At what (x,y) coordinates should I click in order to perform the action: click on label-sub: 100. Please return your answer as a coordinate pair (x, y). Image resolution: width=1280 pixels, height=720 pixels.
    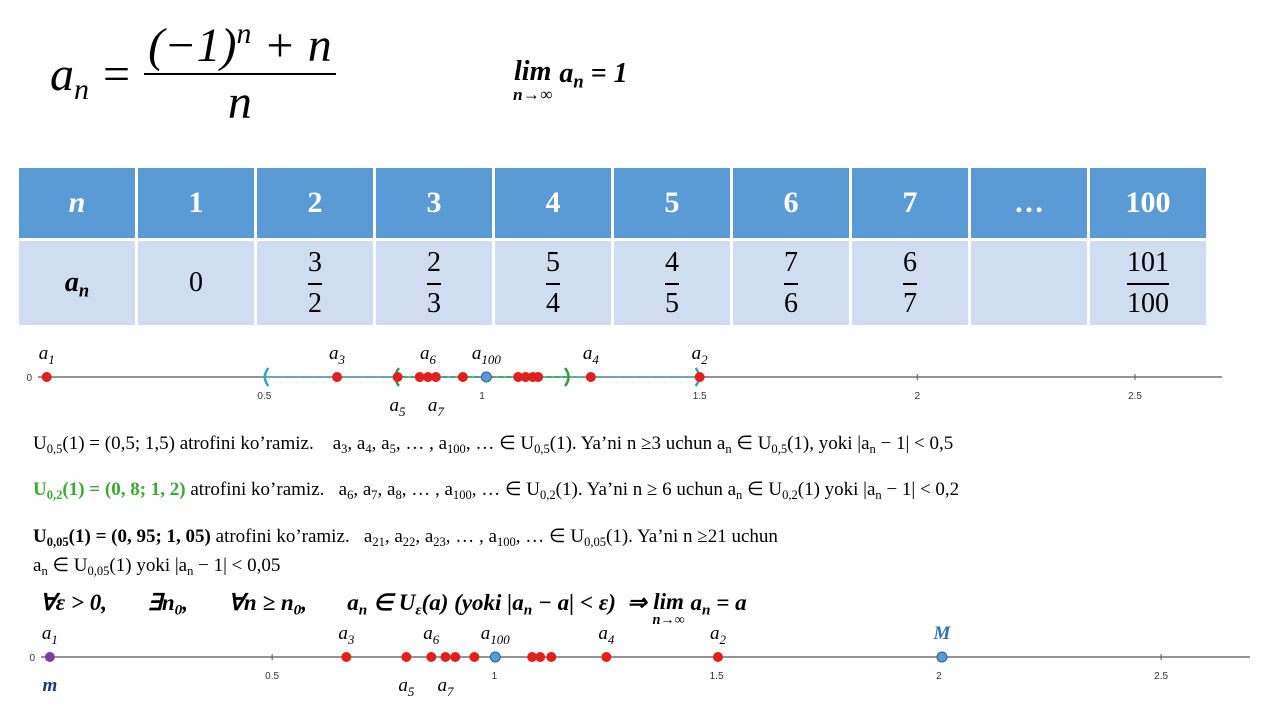
    Looking at the image, I should click on (500, 639).